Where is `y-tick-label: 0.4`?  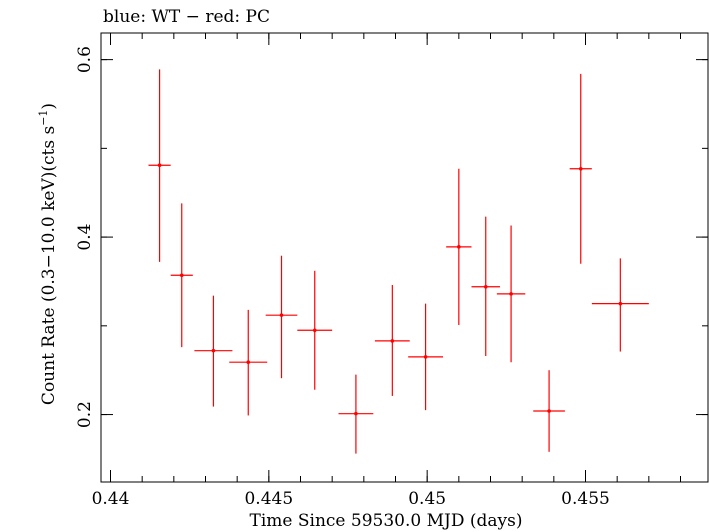
y-tick-label: 0.4 is located at coordinates (85, 237).